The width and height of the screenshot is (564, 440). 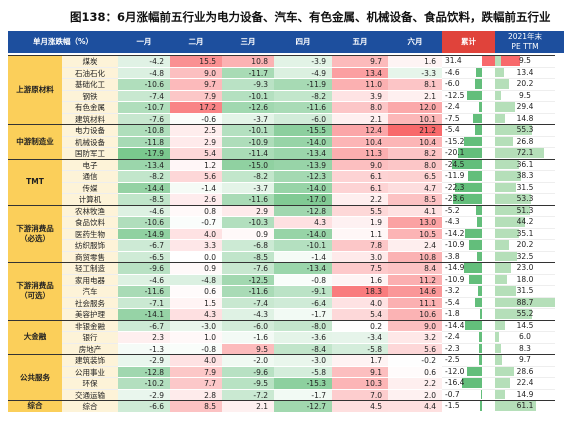 I want to click on cum-cell: -12.0, so click(x=455, y=371).